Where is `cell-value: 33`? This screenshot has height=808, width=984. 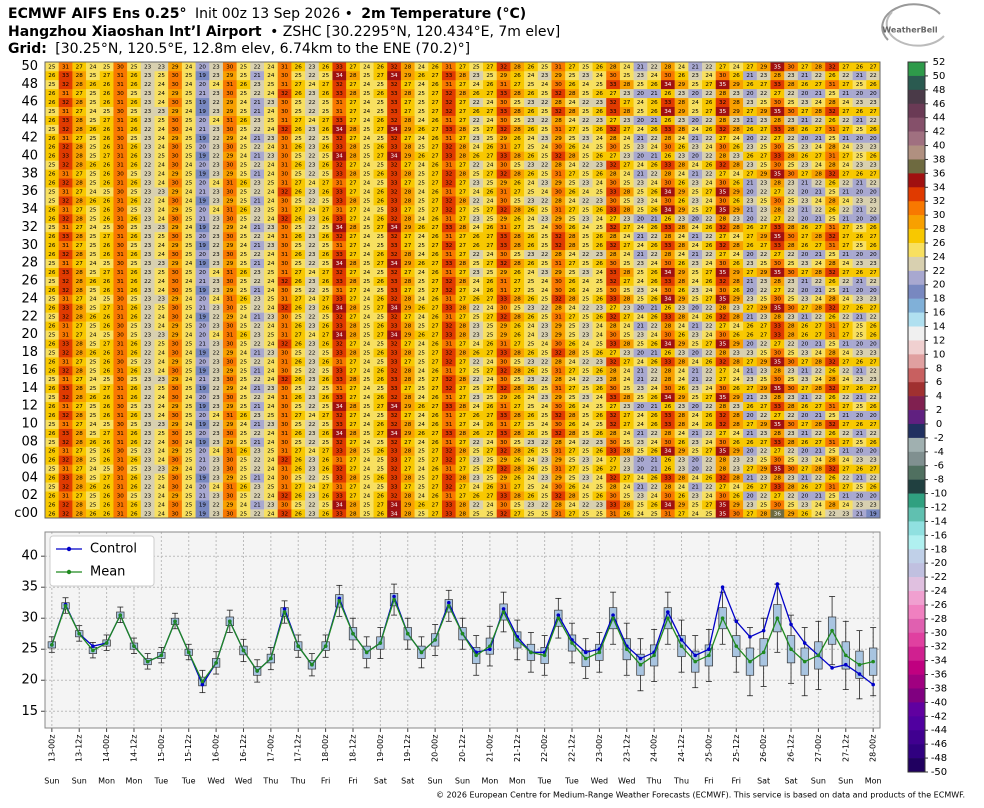
cell-value: 33 is located at coordinates (504, 246).